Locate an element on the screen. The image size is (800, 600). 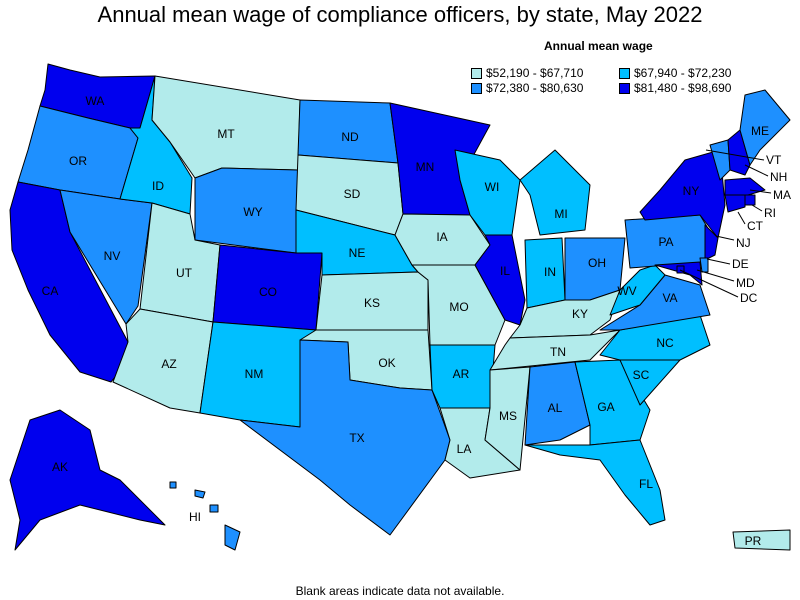
state-ms is located at coordinates (507, 418).